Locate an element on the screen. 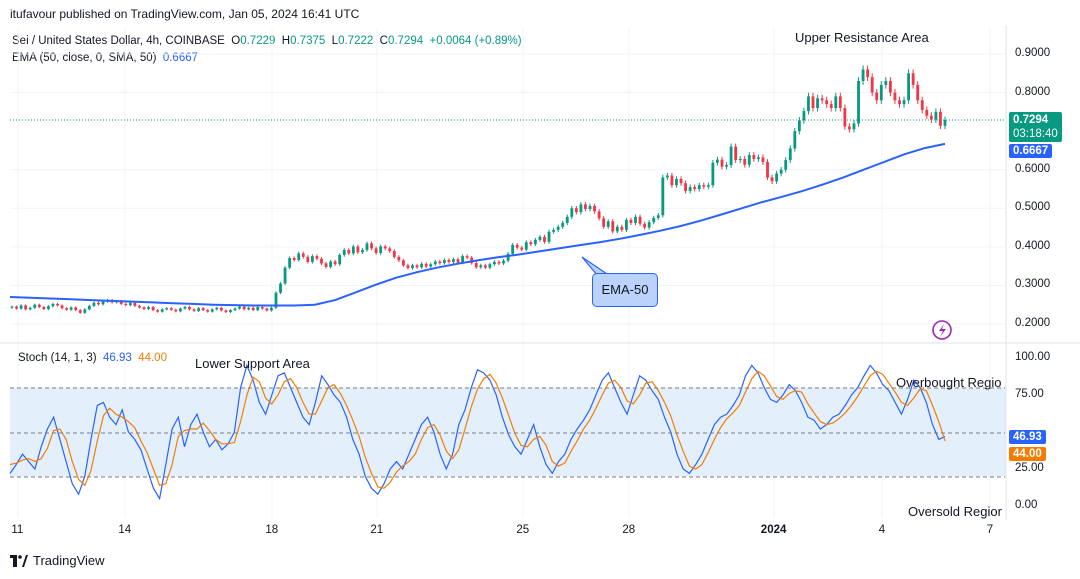 Image resolution: width=1080 pixels, height=579 pixels. ema-legend-value: 0.6667 is located at coordinates (180, 58).